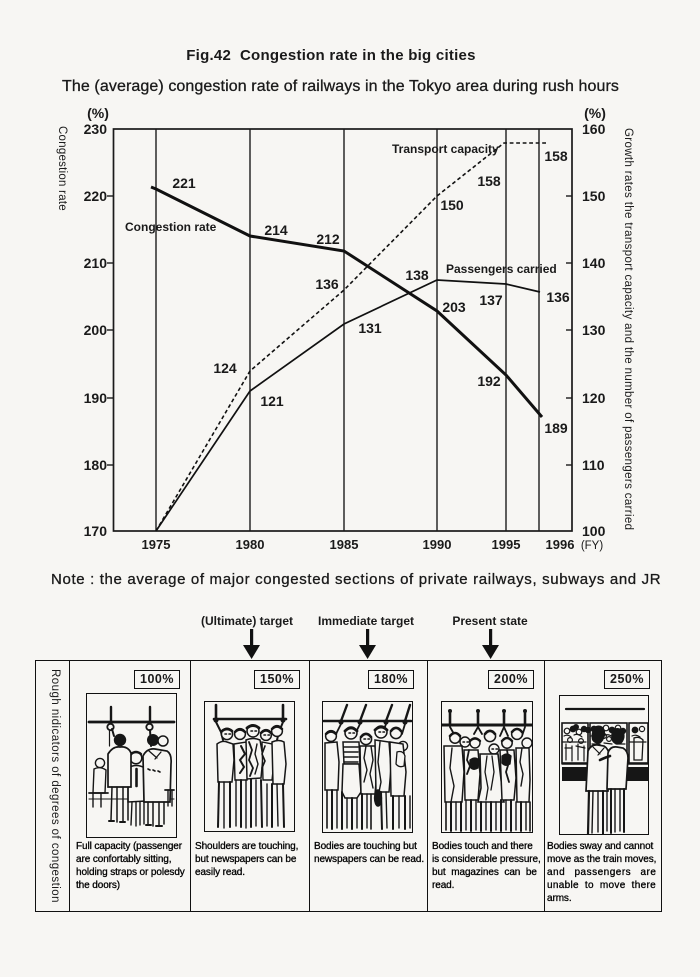 The image size is (700, 977). Describe the element at coordinates (184, 183) in the screenshot. I see `svg-text: 221` at that location.